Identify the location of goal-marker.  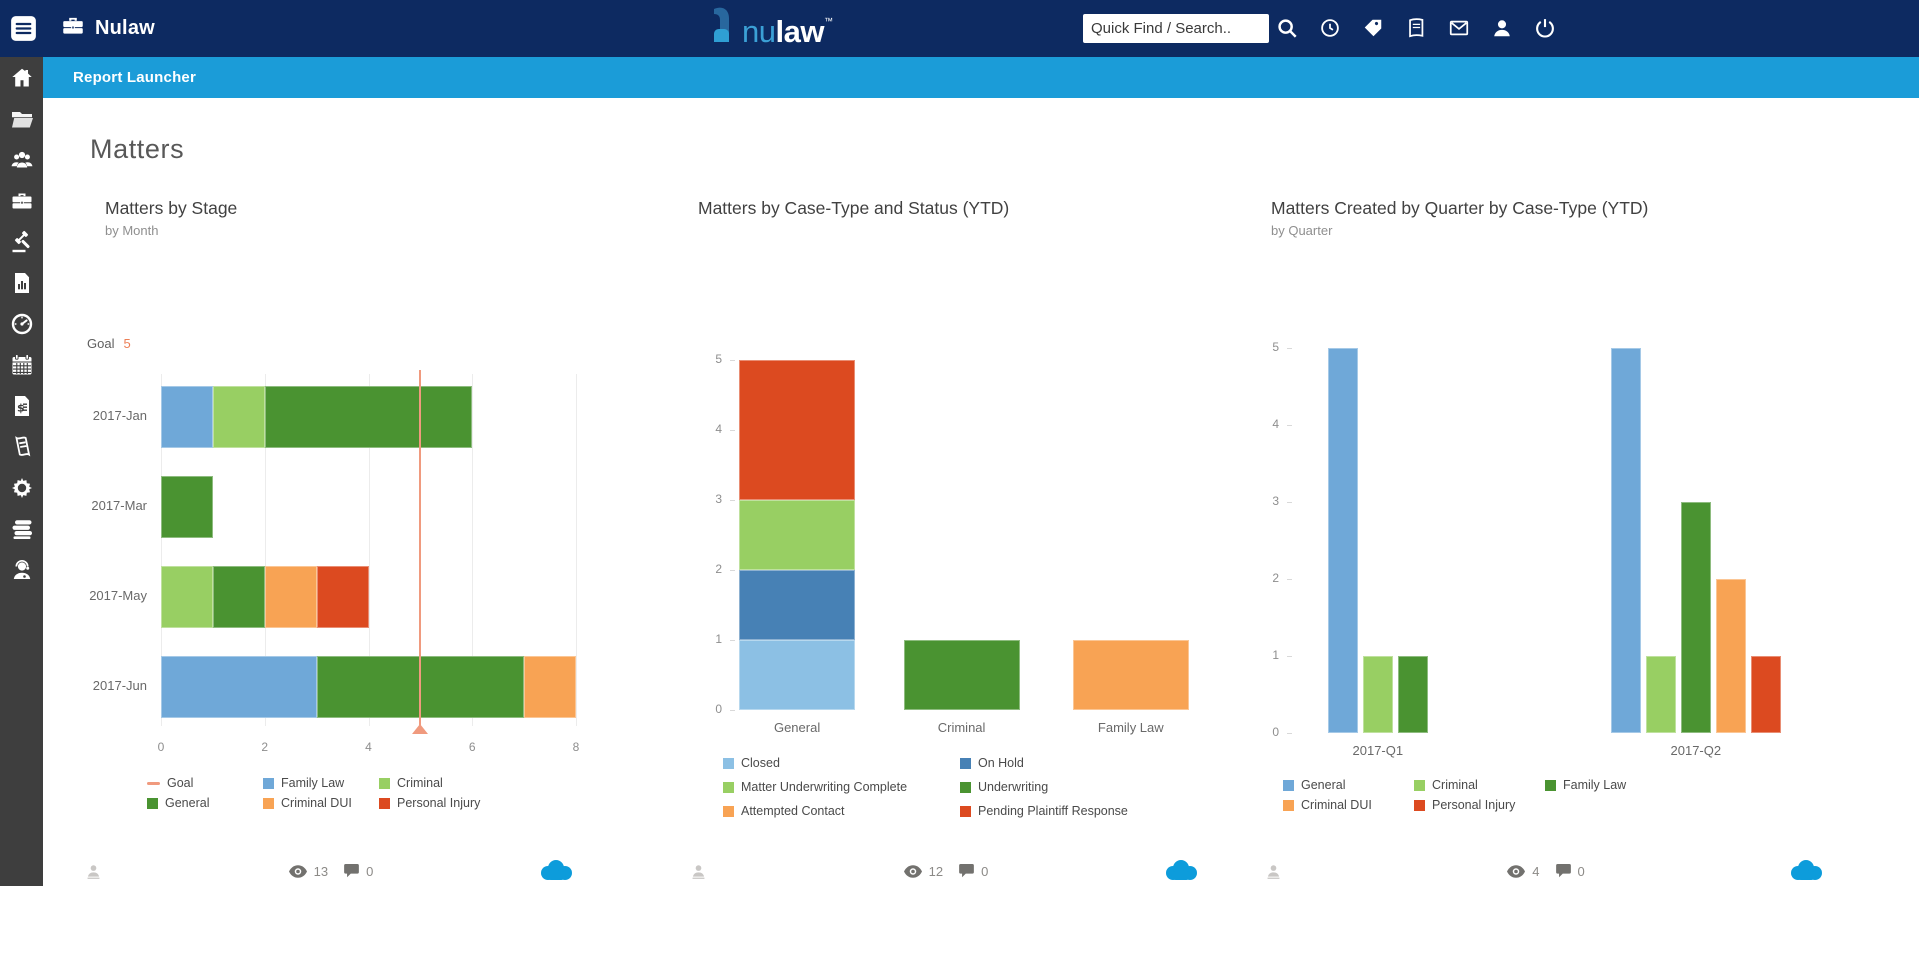
(420, 729).